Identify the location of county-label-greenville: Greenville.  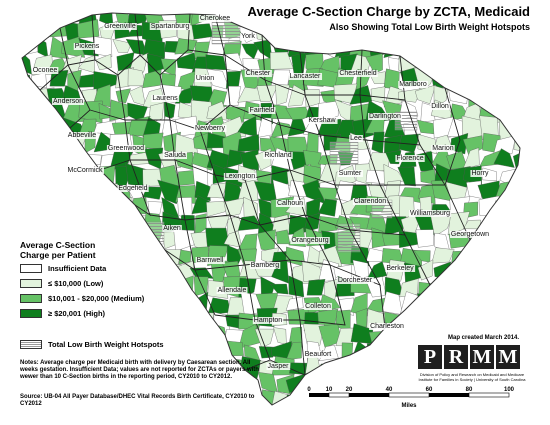
(120, 26).